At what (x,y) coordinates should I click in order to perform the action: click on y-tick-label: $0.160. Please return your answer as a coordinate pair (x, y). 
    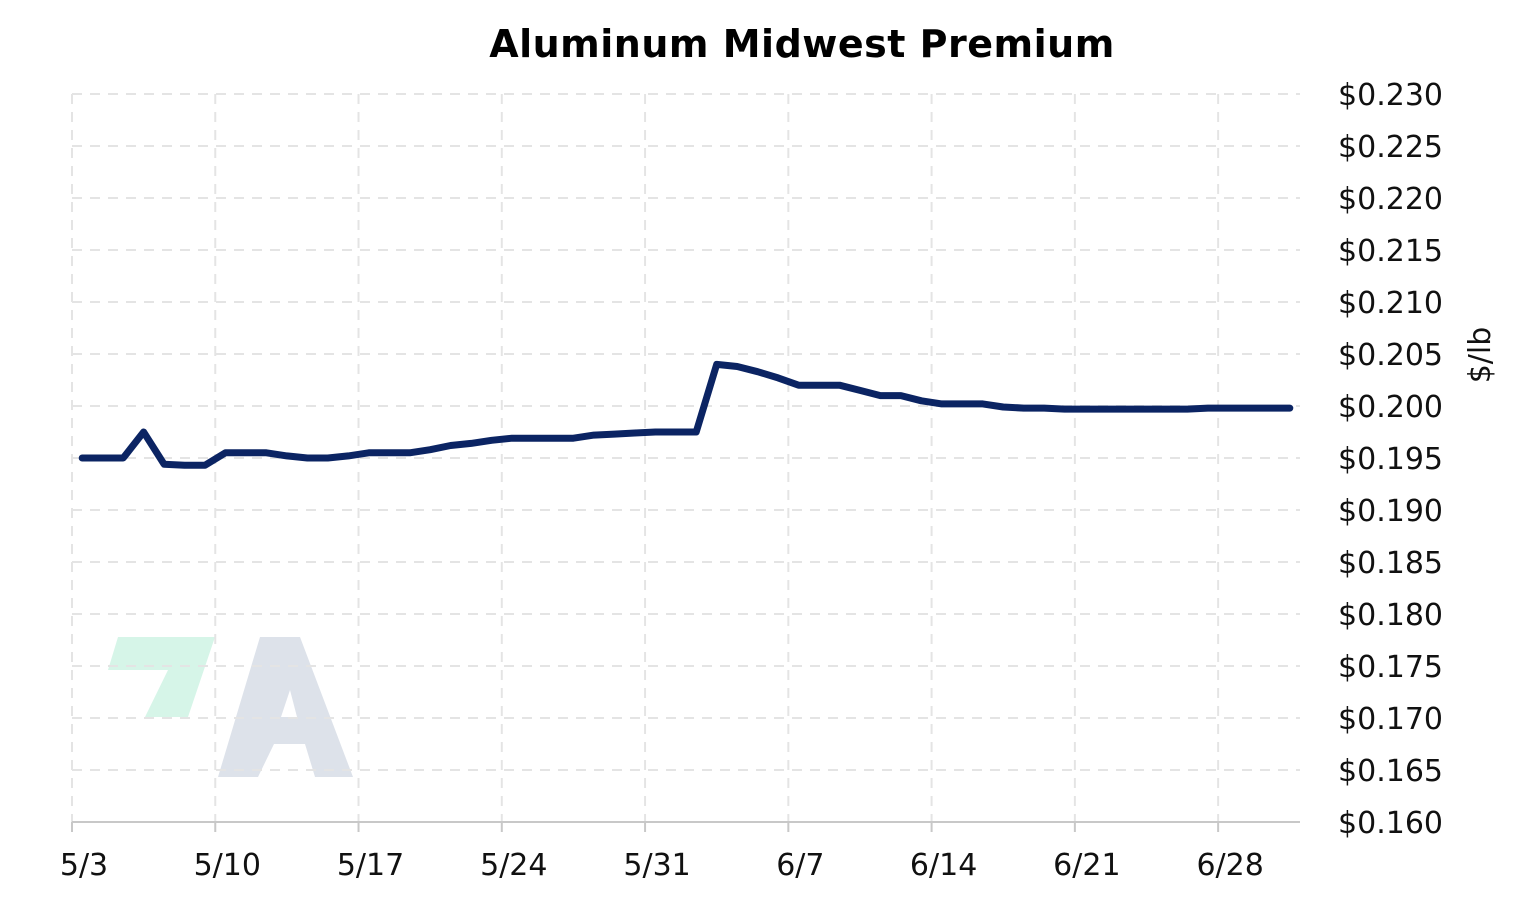
    Looking at the image, I should click on (1390, 823).